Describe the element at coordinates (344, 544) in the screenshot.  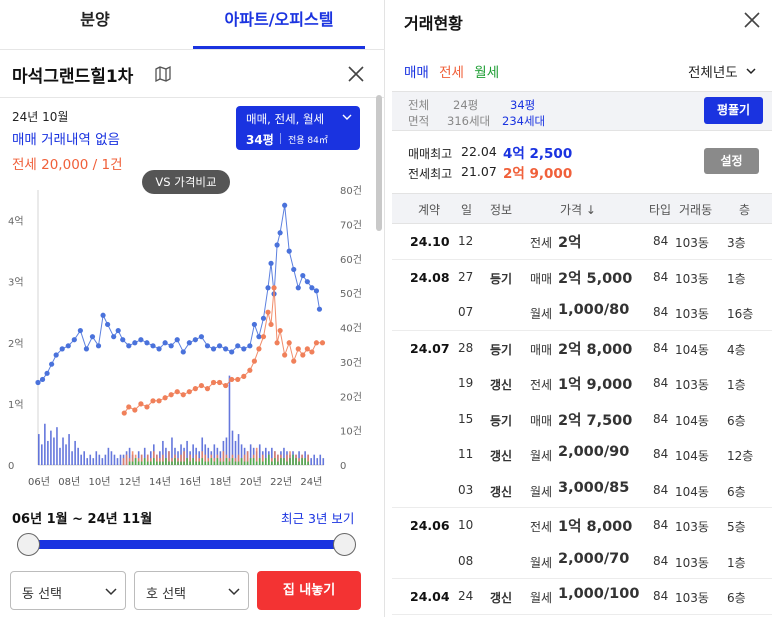
I see `range-slider-end-handle` at that location.